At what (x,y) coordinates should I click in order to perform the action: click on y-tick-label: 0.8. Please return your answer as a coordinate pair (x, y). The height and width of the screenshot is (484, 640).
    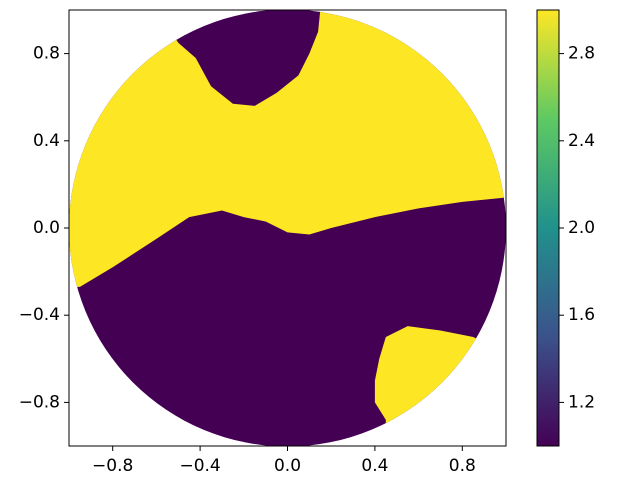
    Looking at the image, I should click on (46, 54).